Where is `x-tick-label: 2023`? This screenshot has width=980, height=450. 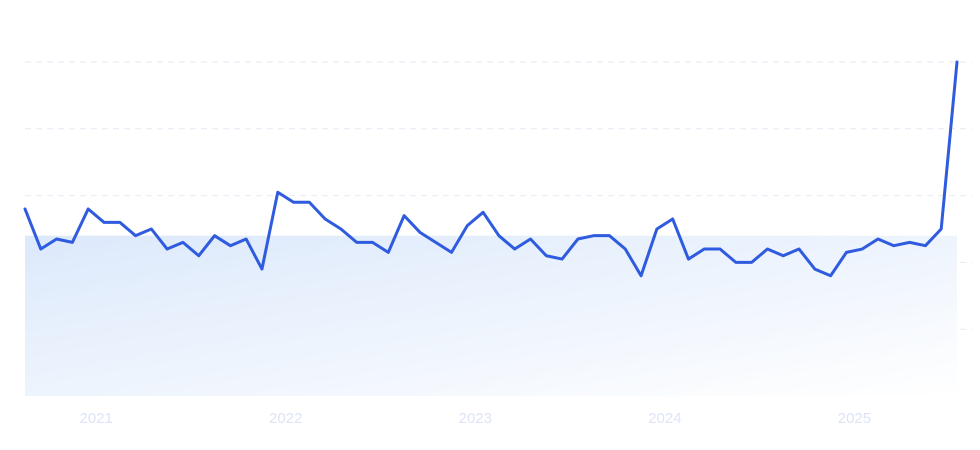
x-tick-label: 2023 is located at coordinates (475, 418).